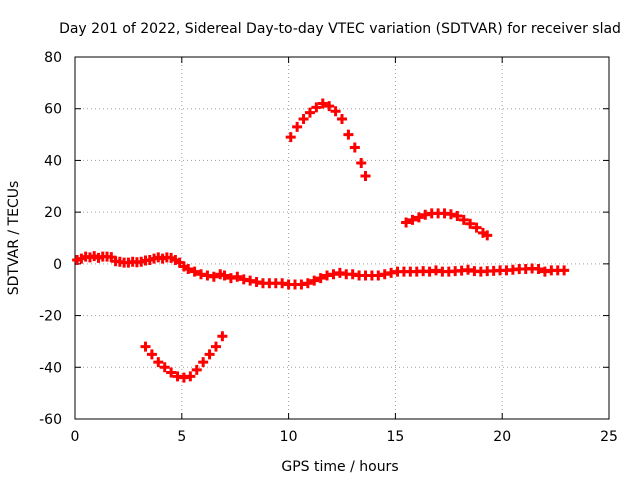  I want to click on x-tick-label: 25, so click(609, 437).